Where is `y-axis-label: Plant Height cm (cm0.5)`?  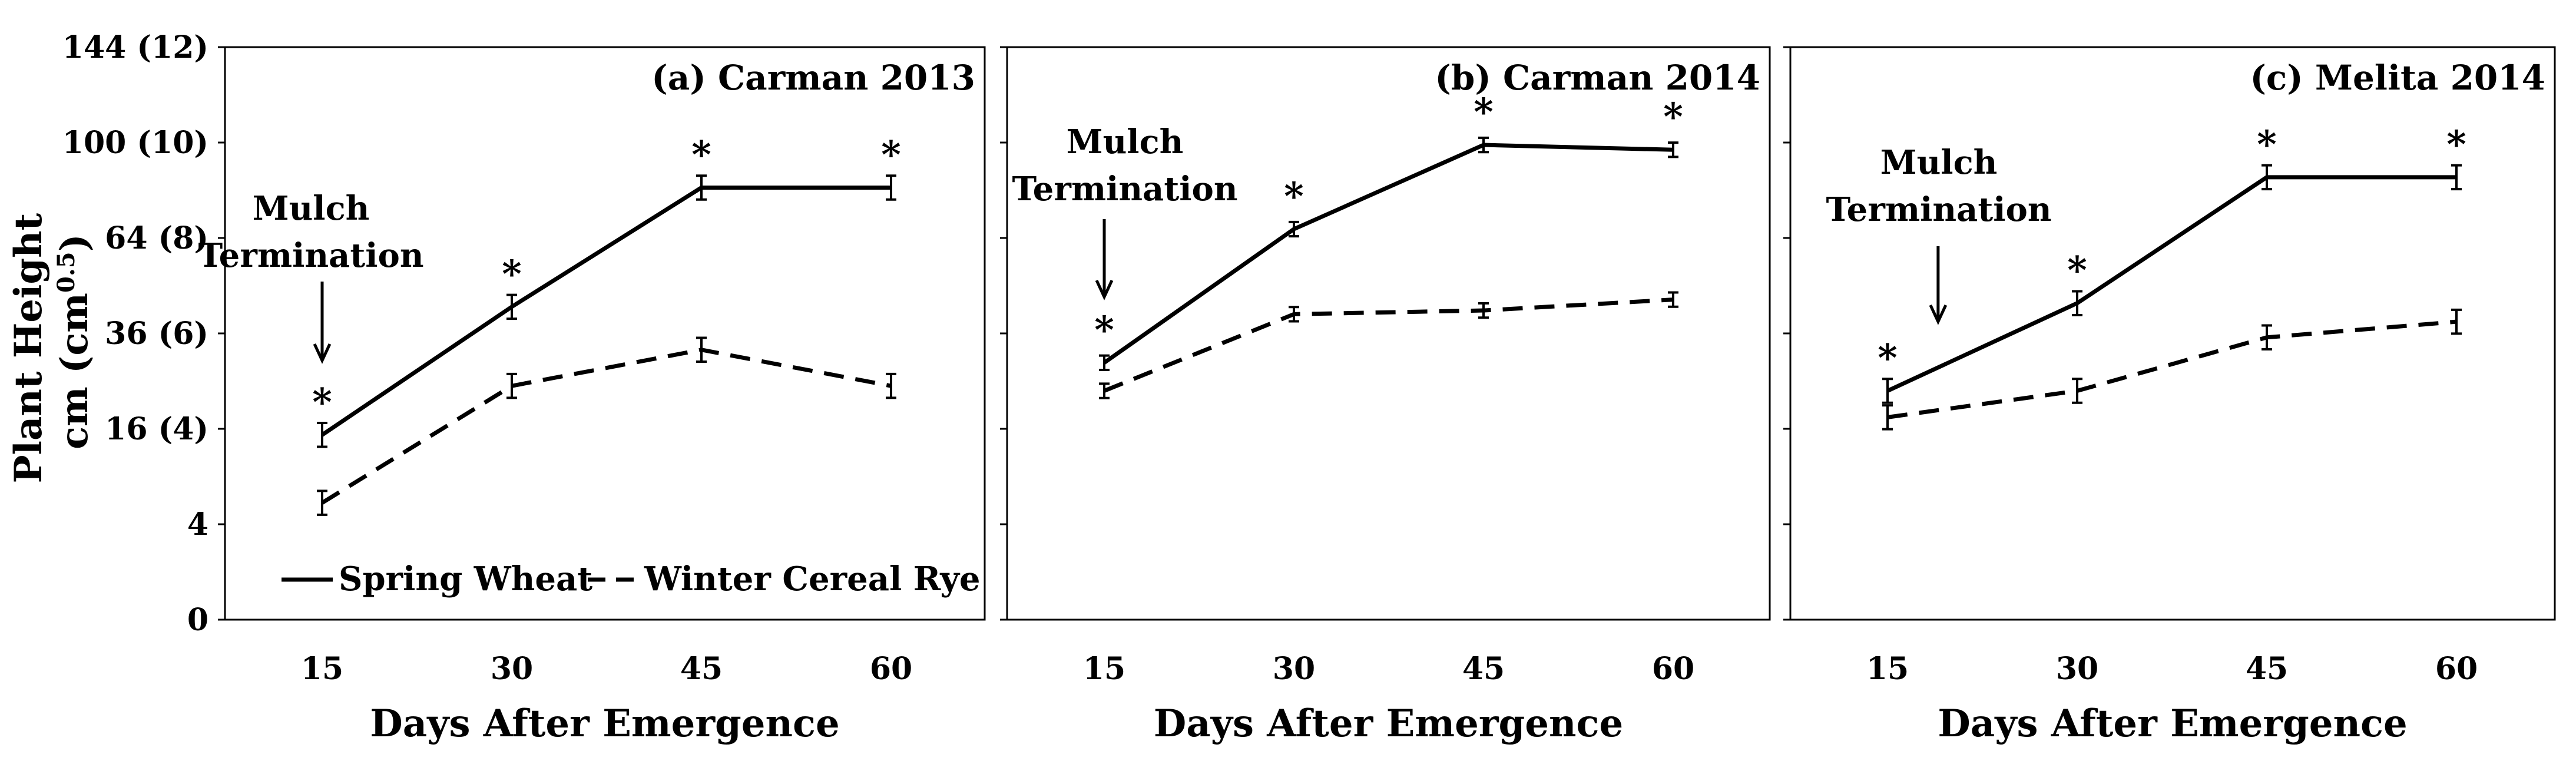 y-axis-label: Plant Height cm (cm0.5) is located at coordinates (51, 342).